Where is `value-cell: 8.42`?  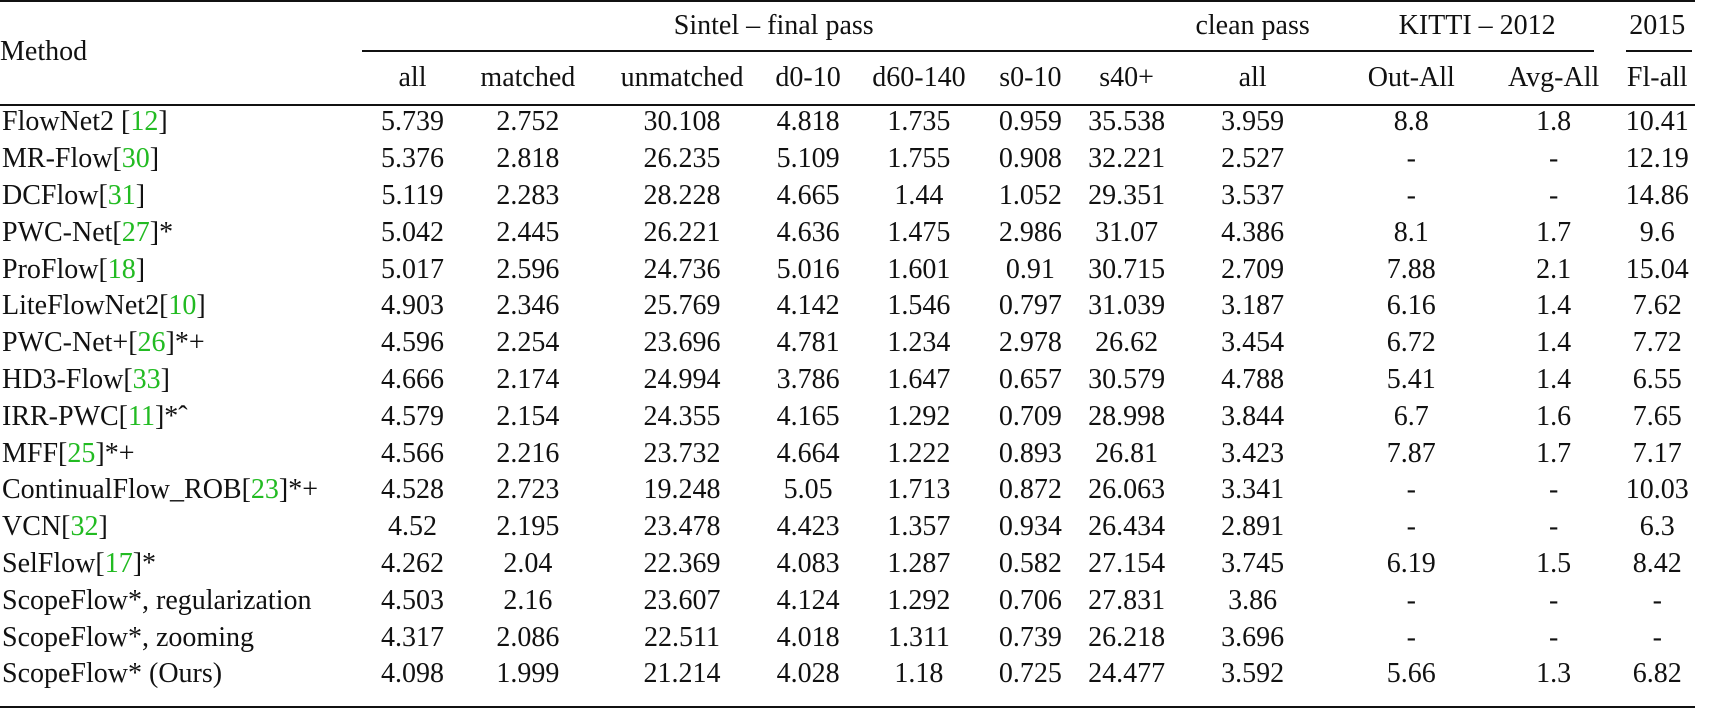
value-cell: 8.42 is located at coordinates (1657, 563).